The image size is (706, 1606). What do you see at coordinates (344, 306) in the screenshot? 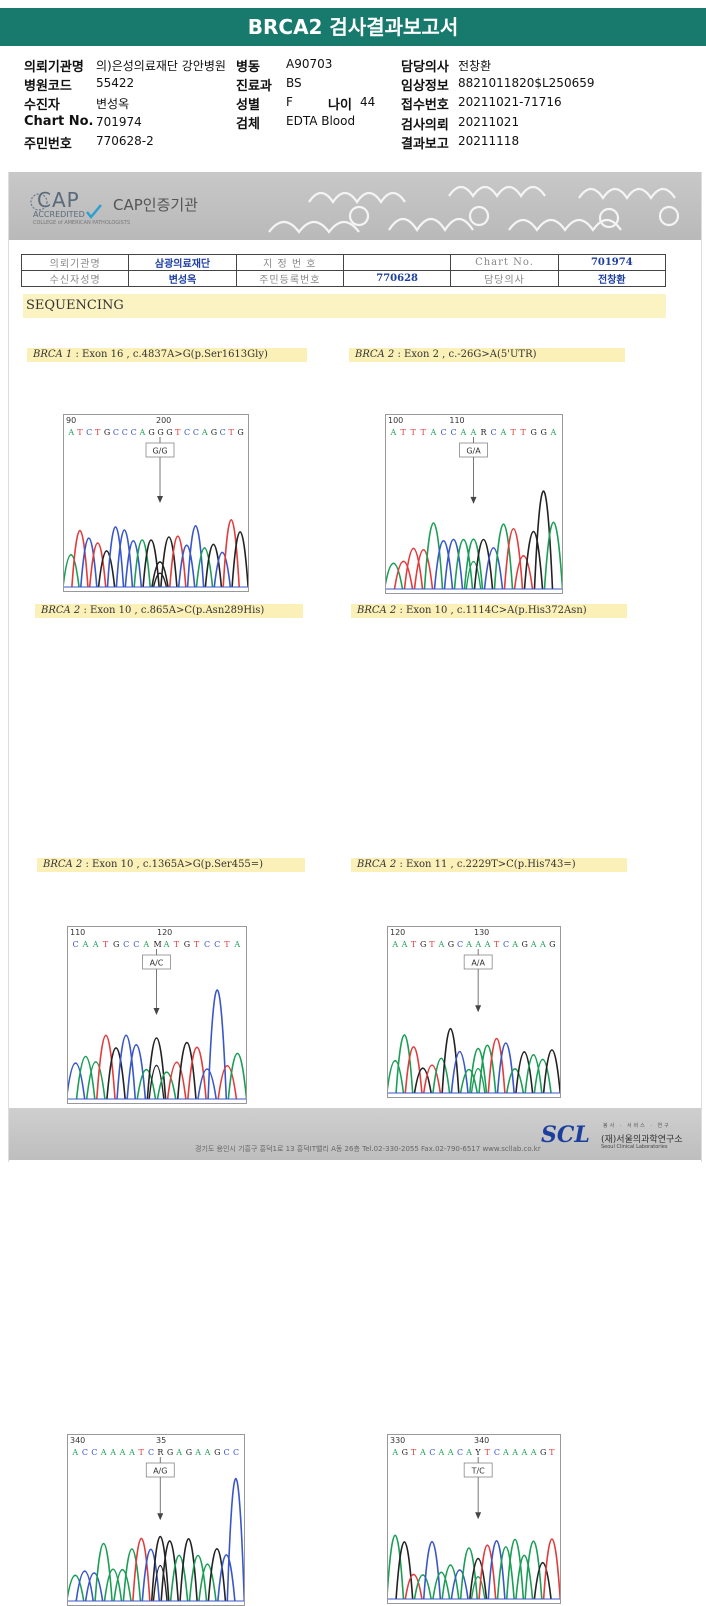
I see `sequencing-label: SEQUENCING` at bounding box center [344, 306].